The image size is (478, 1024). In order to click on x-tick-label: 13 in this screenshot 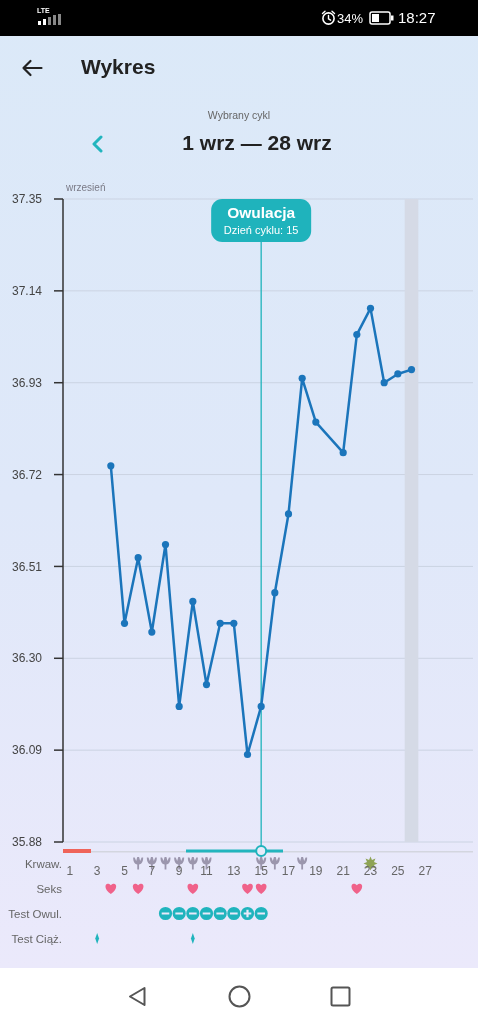, I will do `click(234, 870)`.